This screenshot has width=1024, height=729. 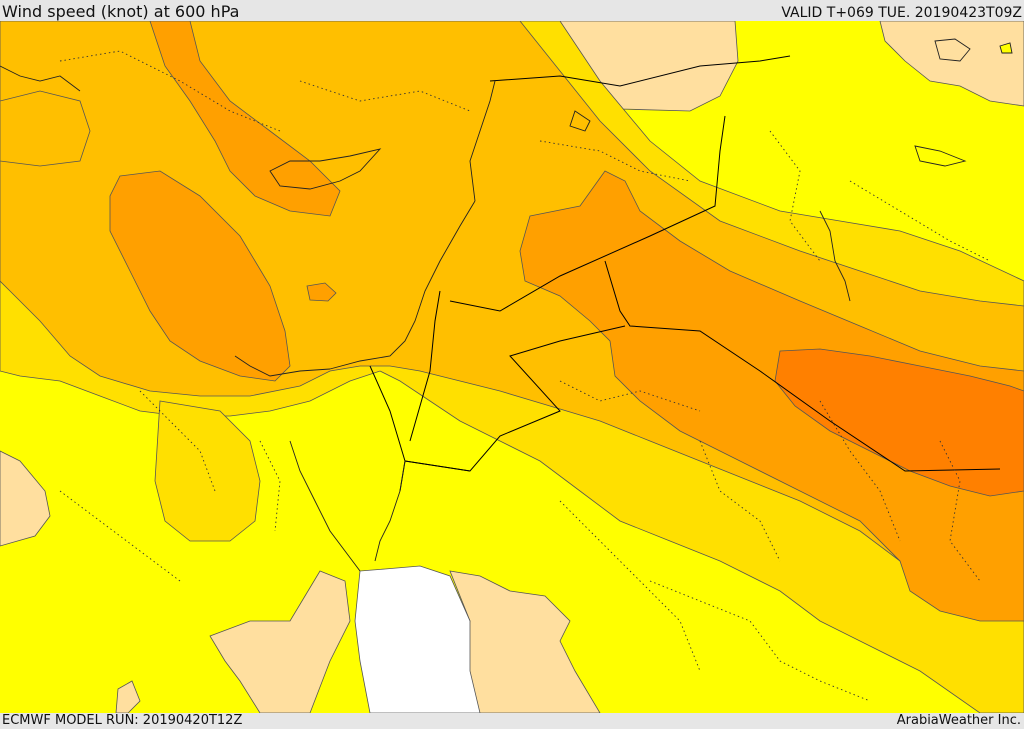 I want to click on tan-area-west, so click(x=25, y=498).